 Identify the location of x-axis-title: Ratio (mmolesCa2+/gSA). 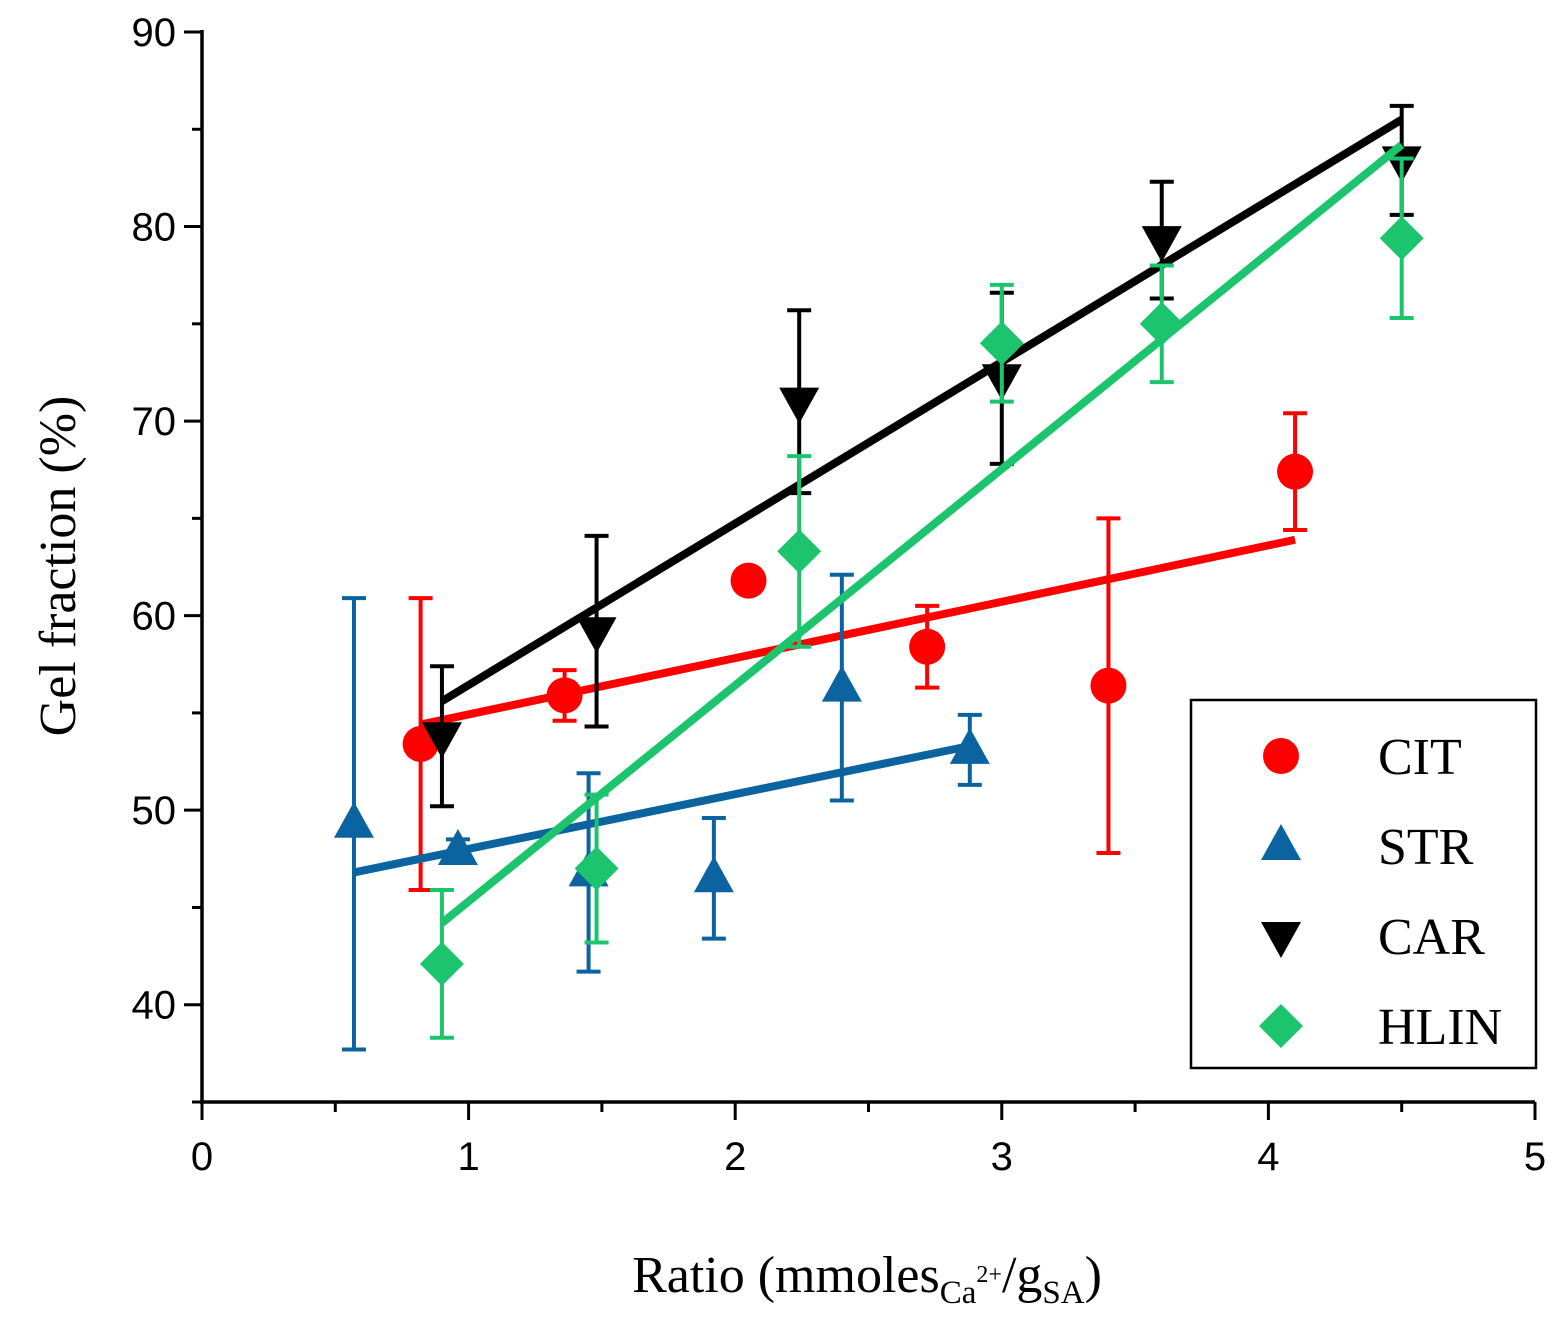
(867, 1279).